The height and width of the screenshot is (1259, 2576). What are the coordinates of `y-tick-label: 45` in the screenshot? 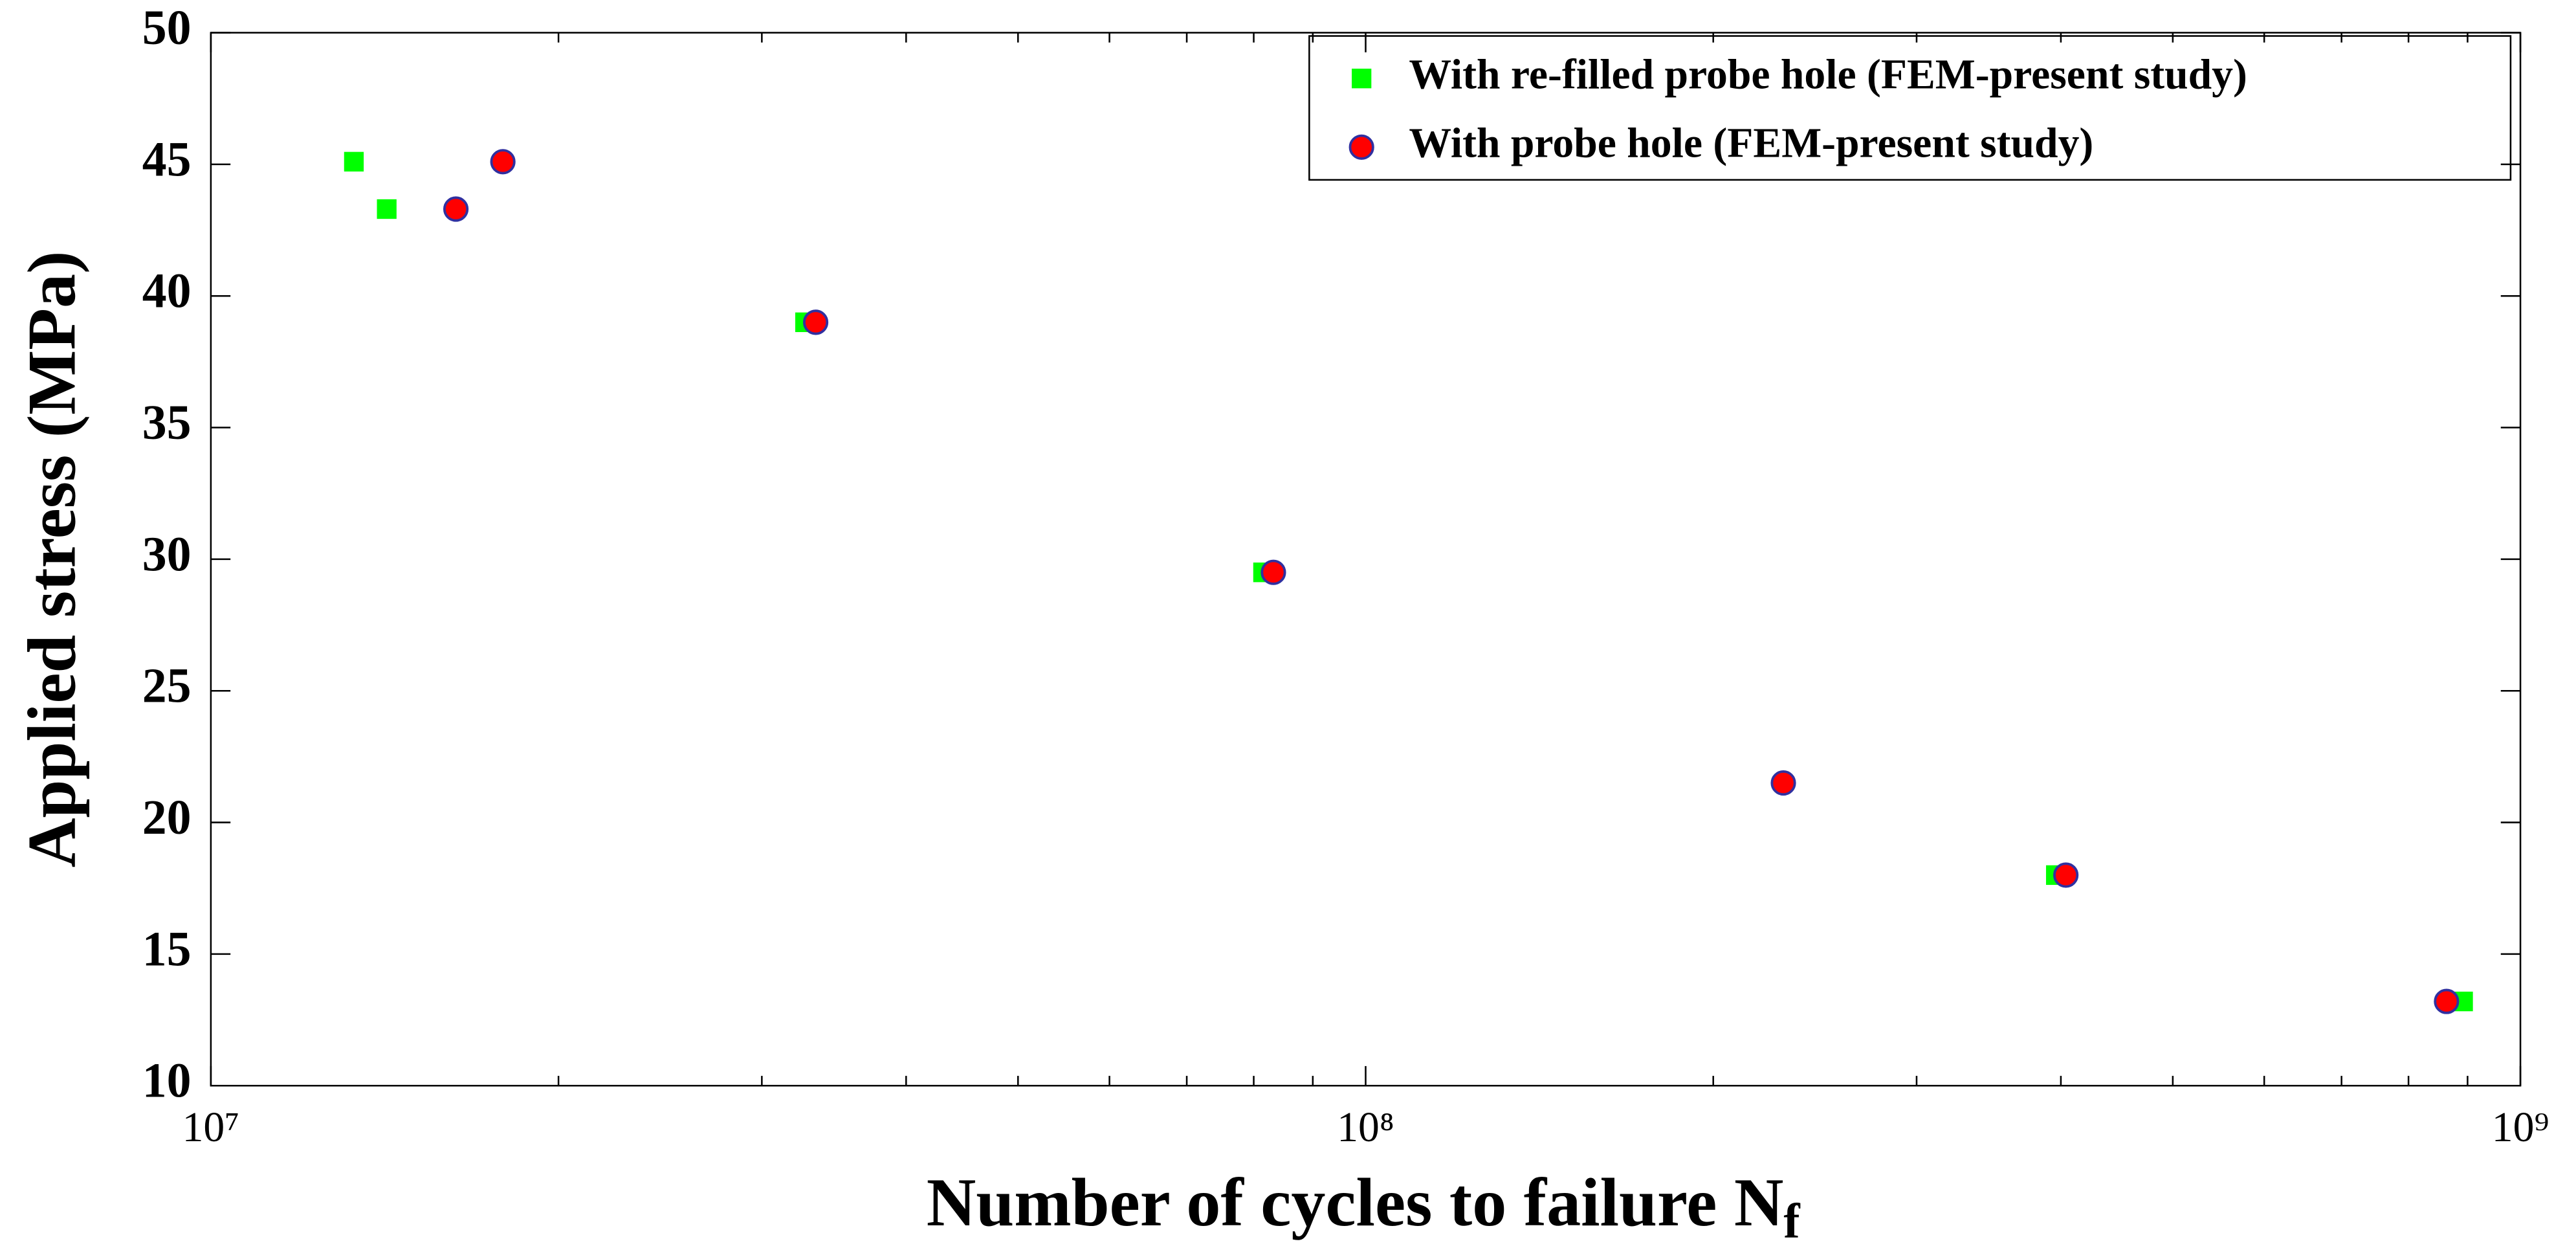 It's located at (167, 159).